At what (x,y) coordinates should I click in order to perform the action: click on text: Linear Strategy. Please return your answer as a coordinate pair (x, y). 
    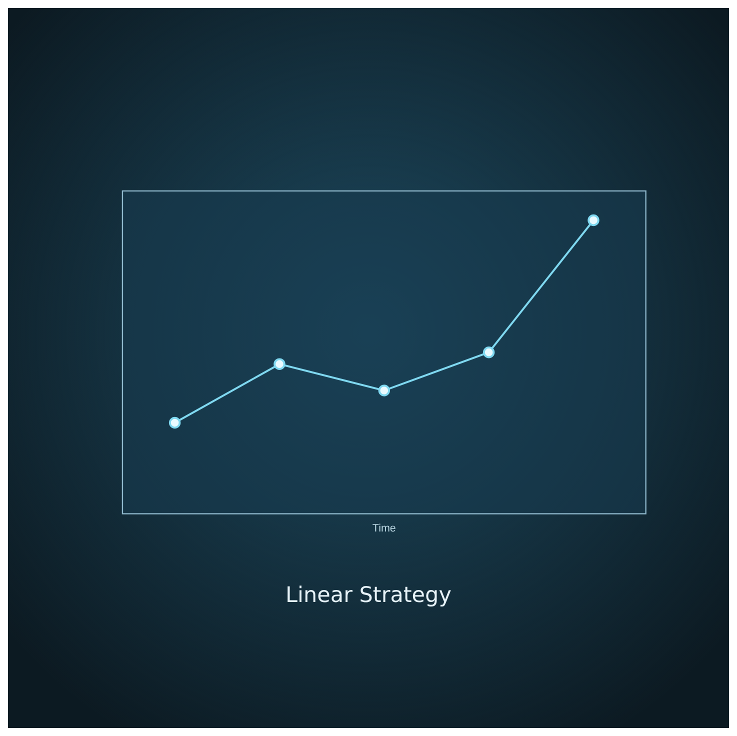
    Looking at the image, I should click on (369, 595).